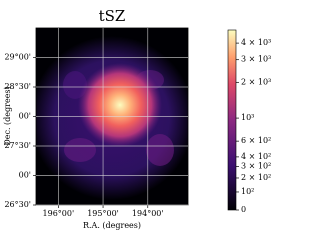 This screenshot has height=240, width=320. What do you see at coordinates (148, 213) in the screenshot?
I see `x-tick-label: 194°00'` at bounding box center [148, 213].